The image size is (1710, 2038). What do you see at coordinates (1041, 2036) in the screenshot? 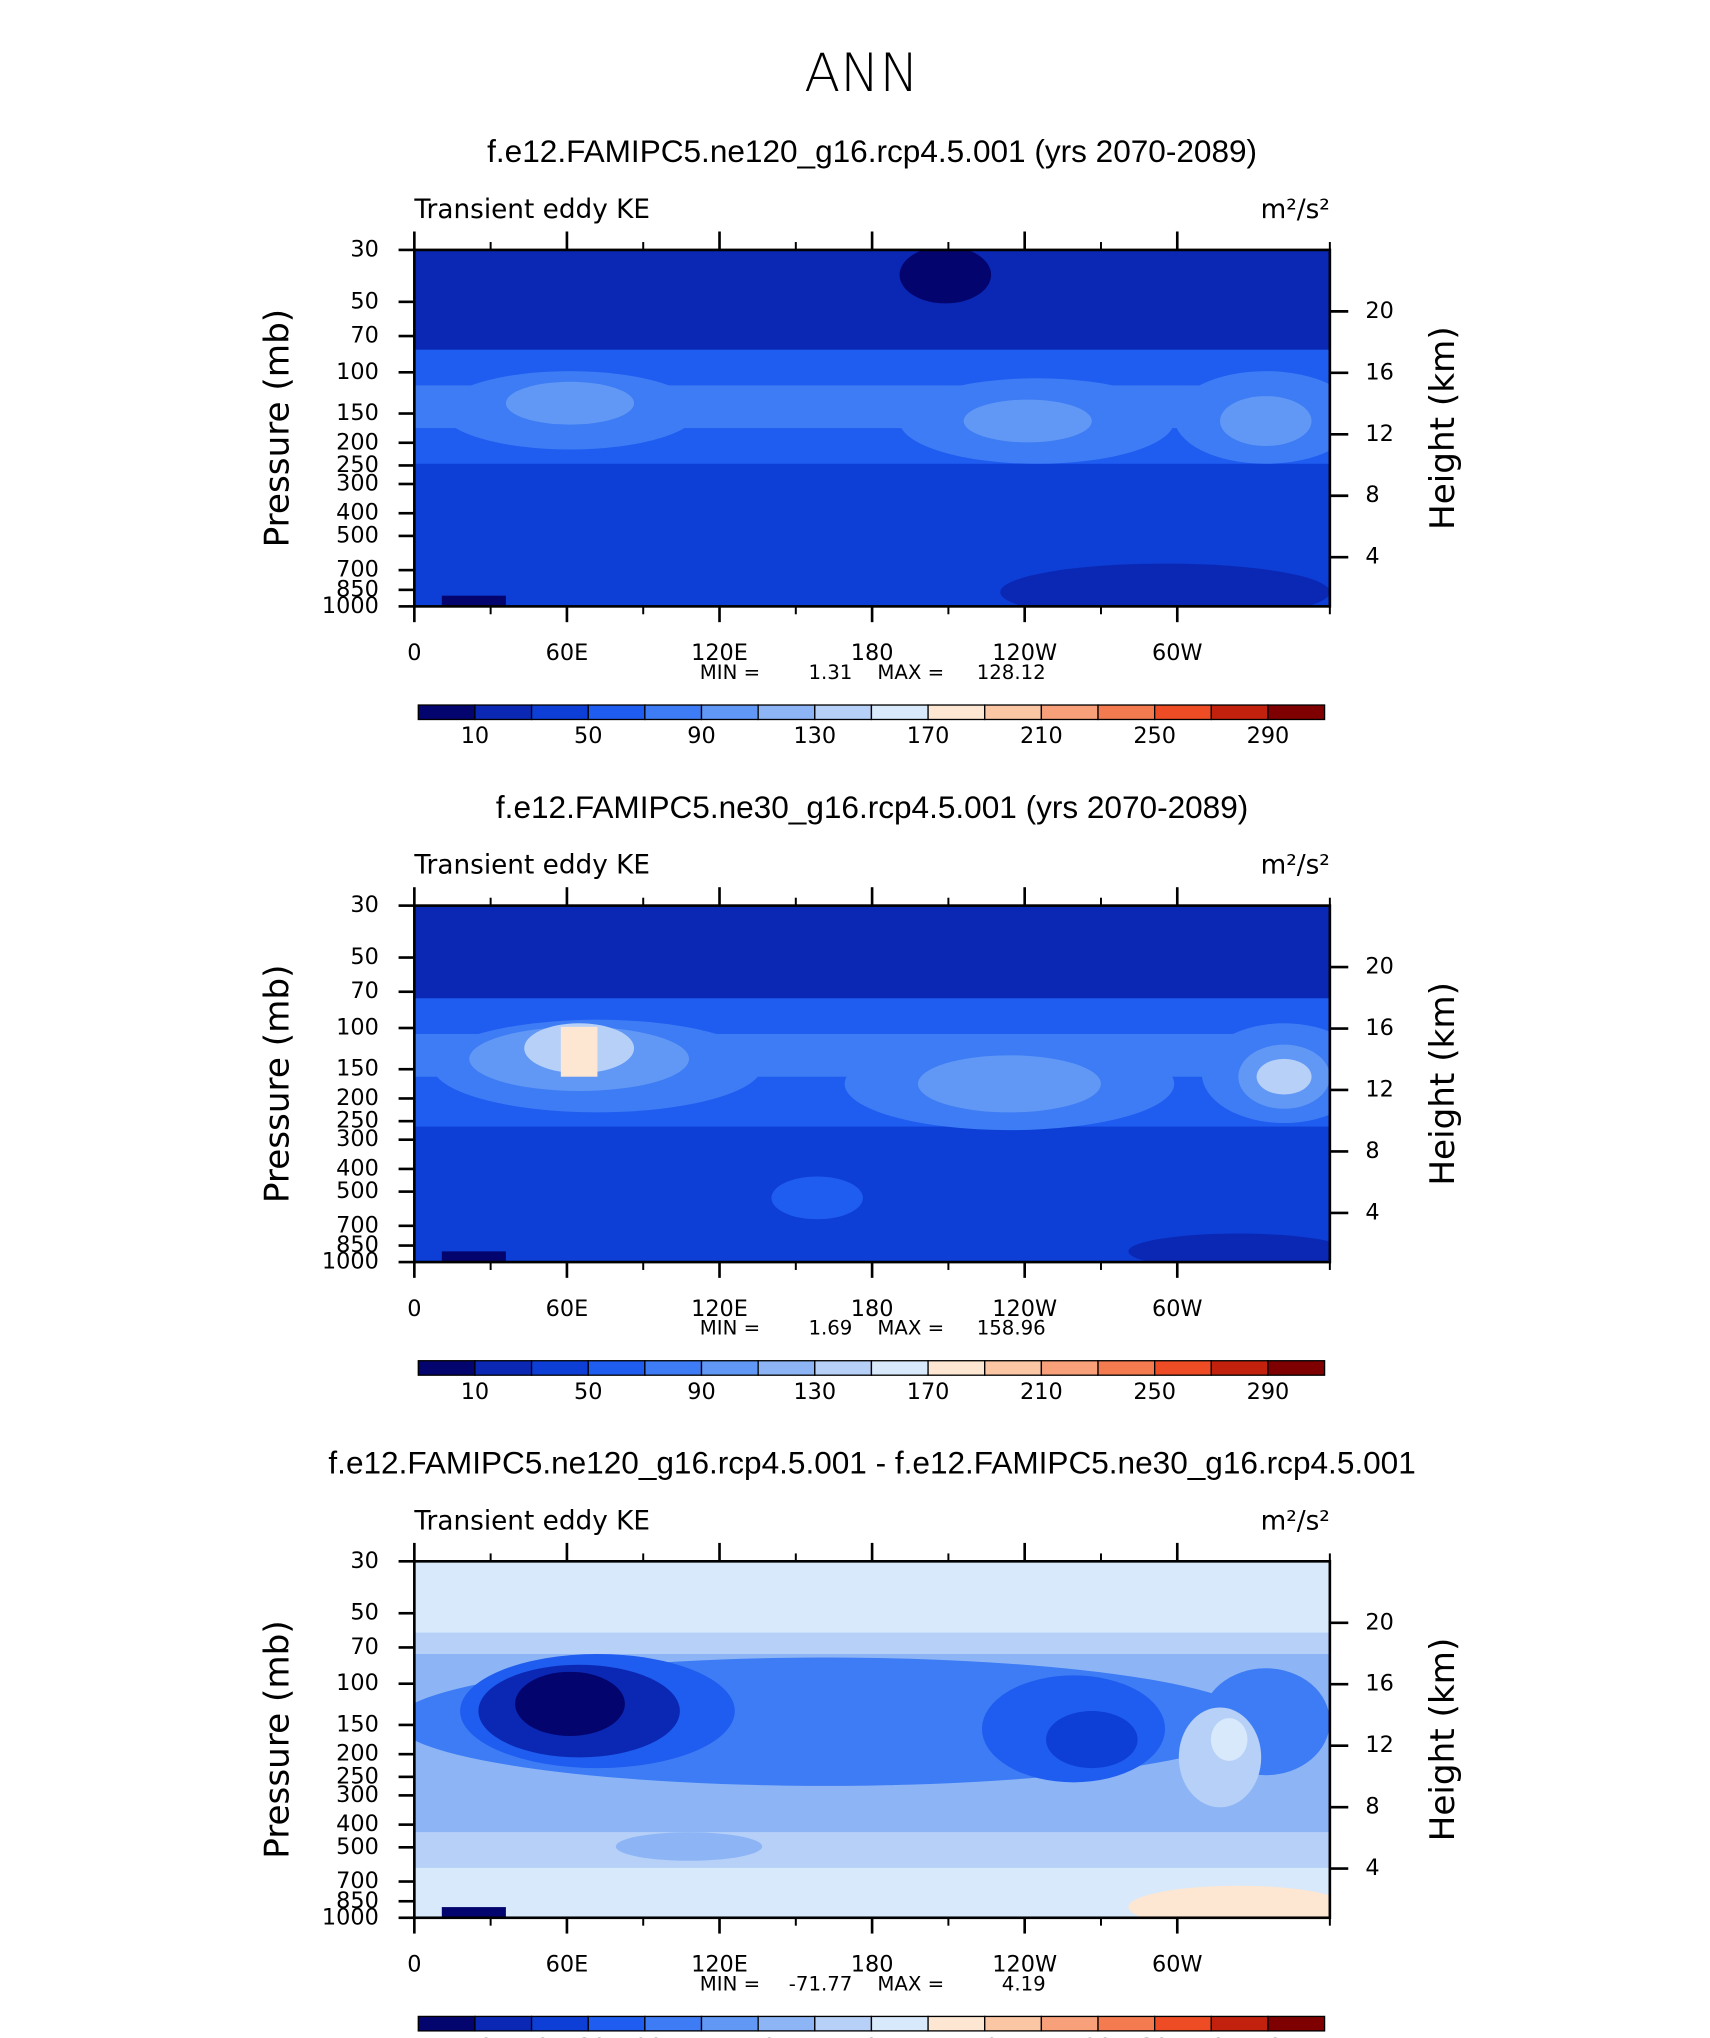
I see `colorbar-label: 15` at bounding box center [1041, 2036].